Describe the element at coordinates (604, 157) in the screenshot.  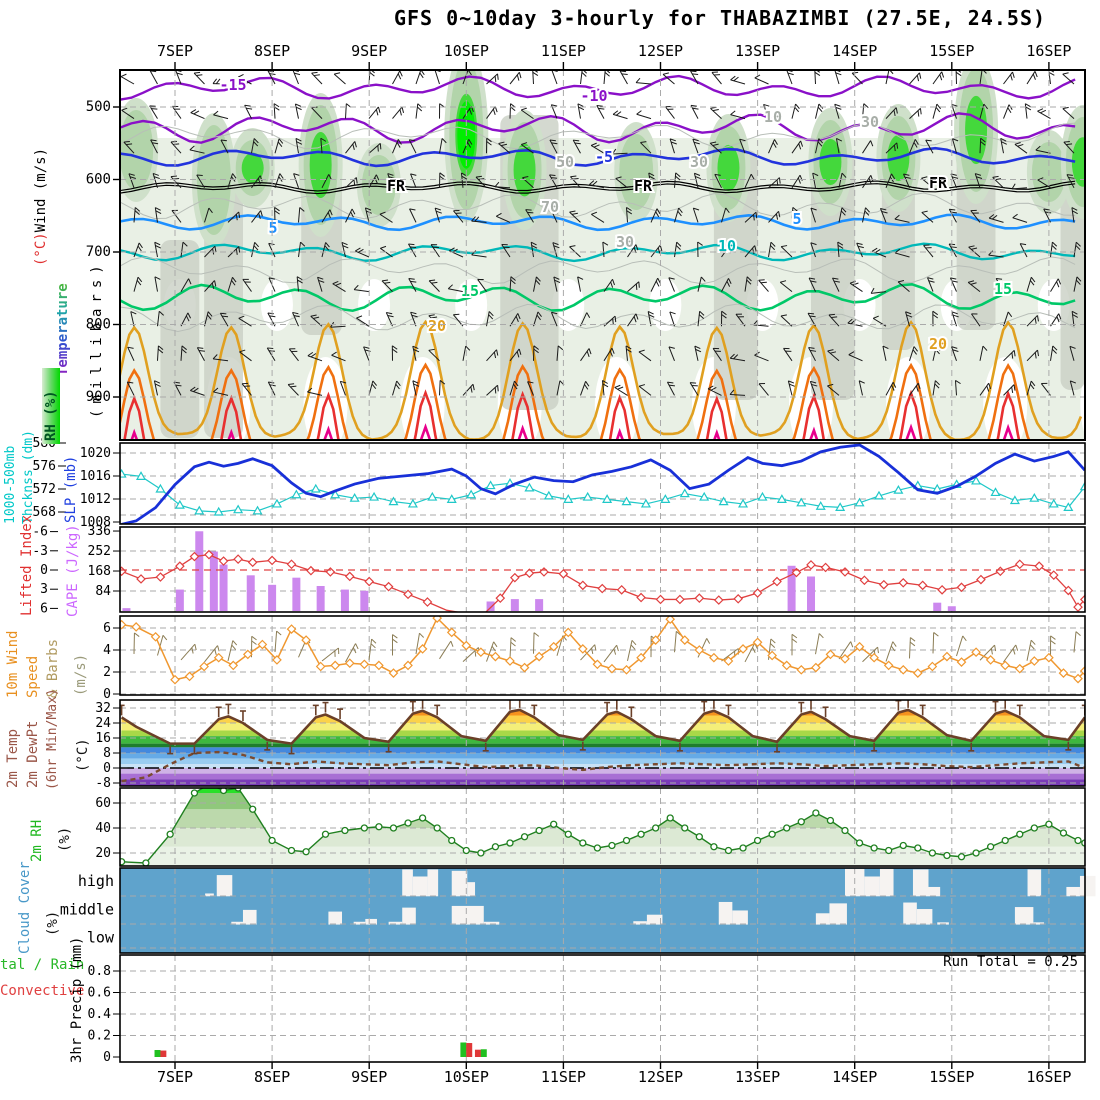
I see `svg-text: -5` at that location.